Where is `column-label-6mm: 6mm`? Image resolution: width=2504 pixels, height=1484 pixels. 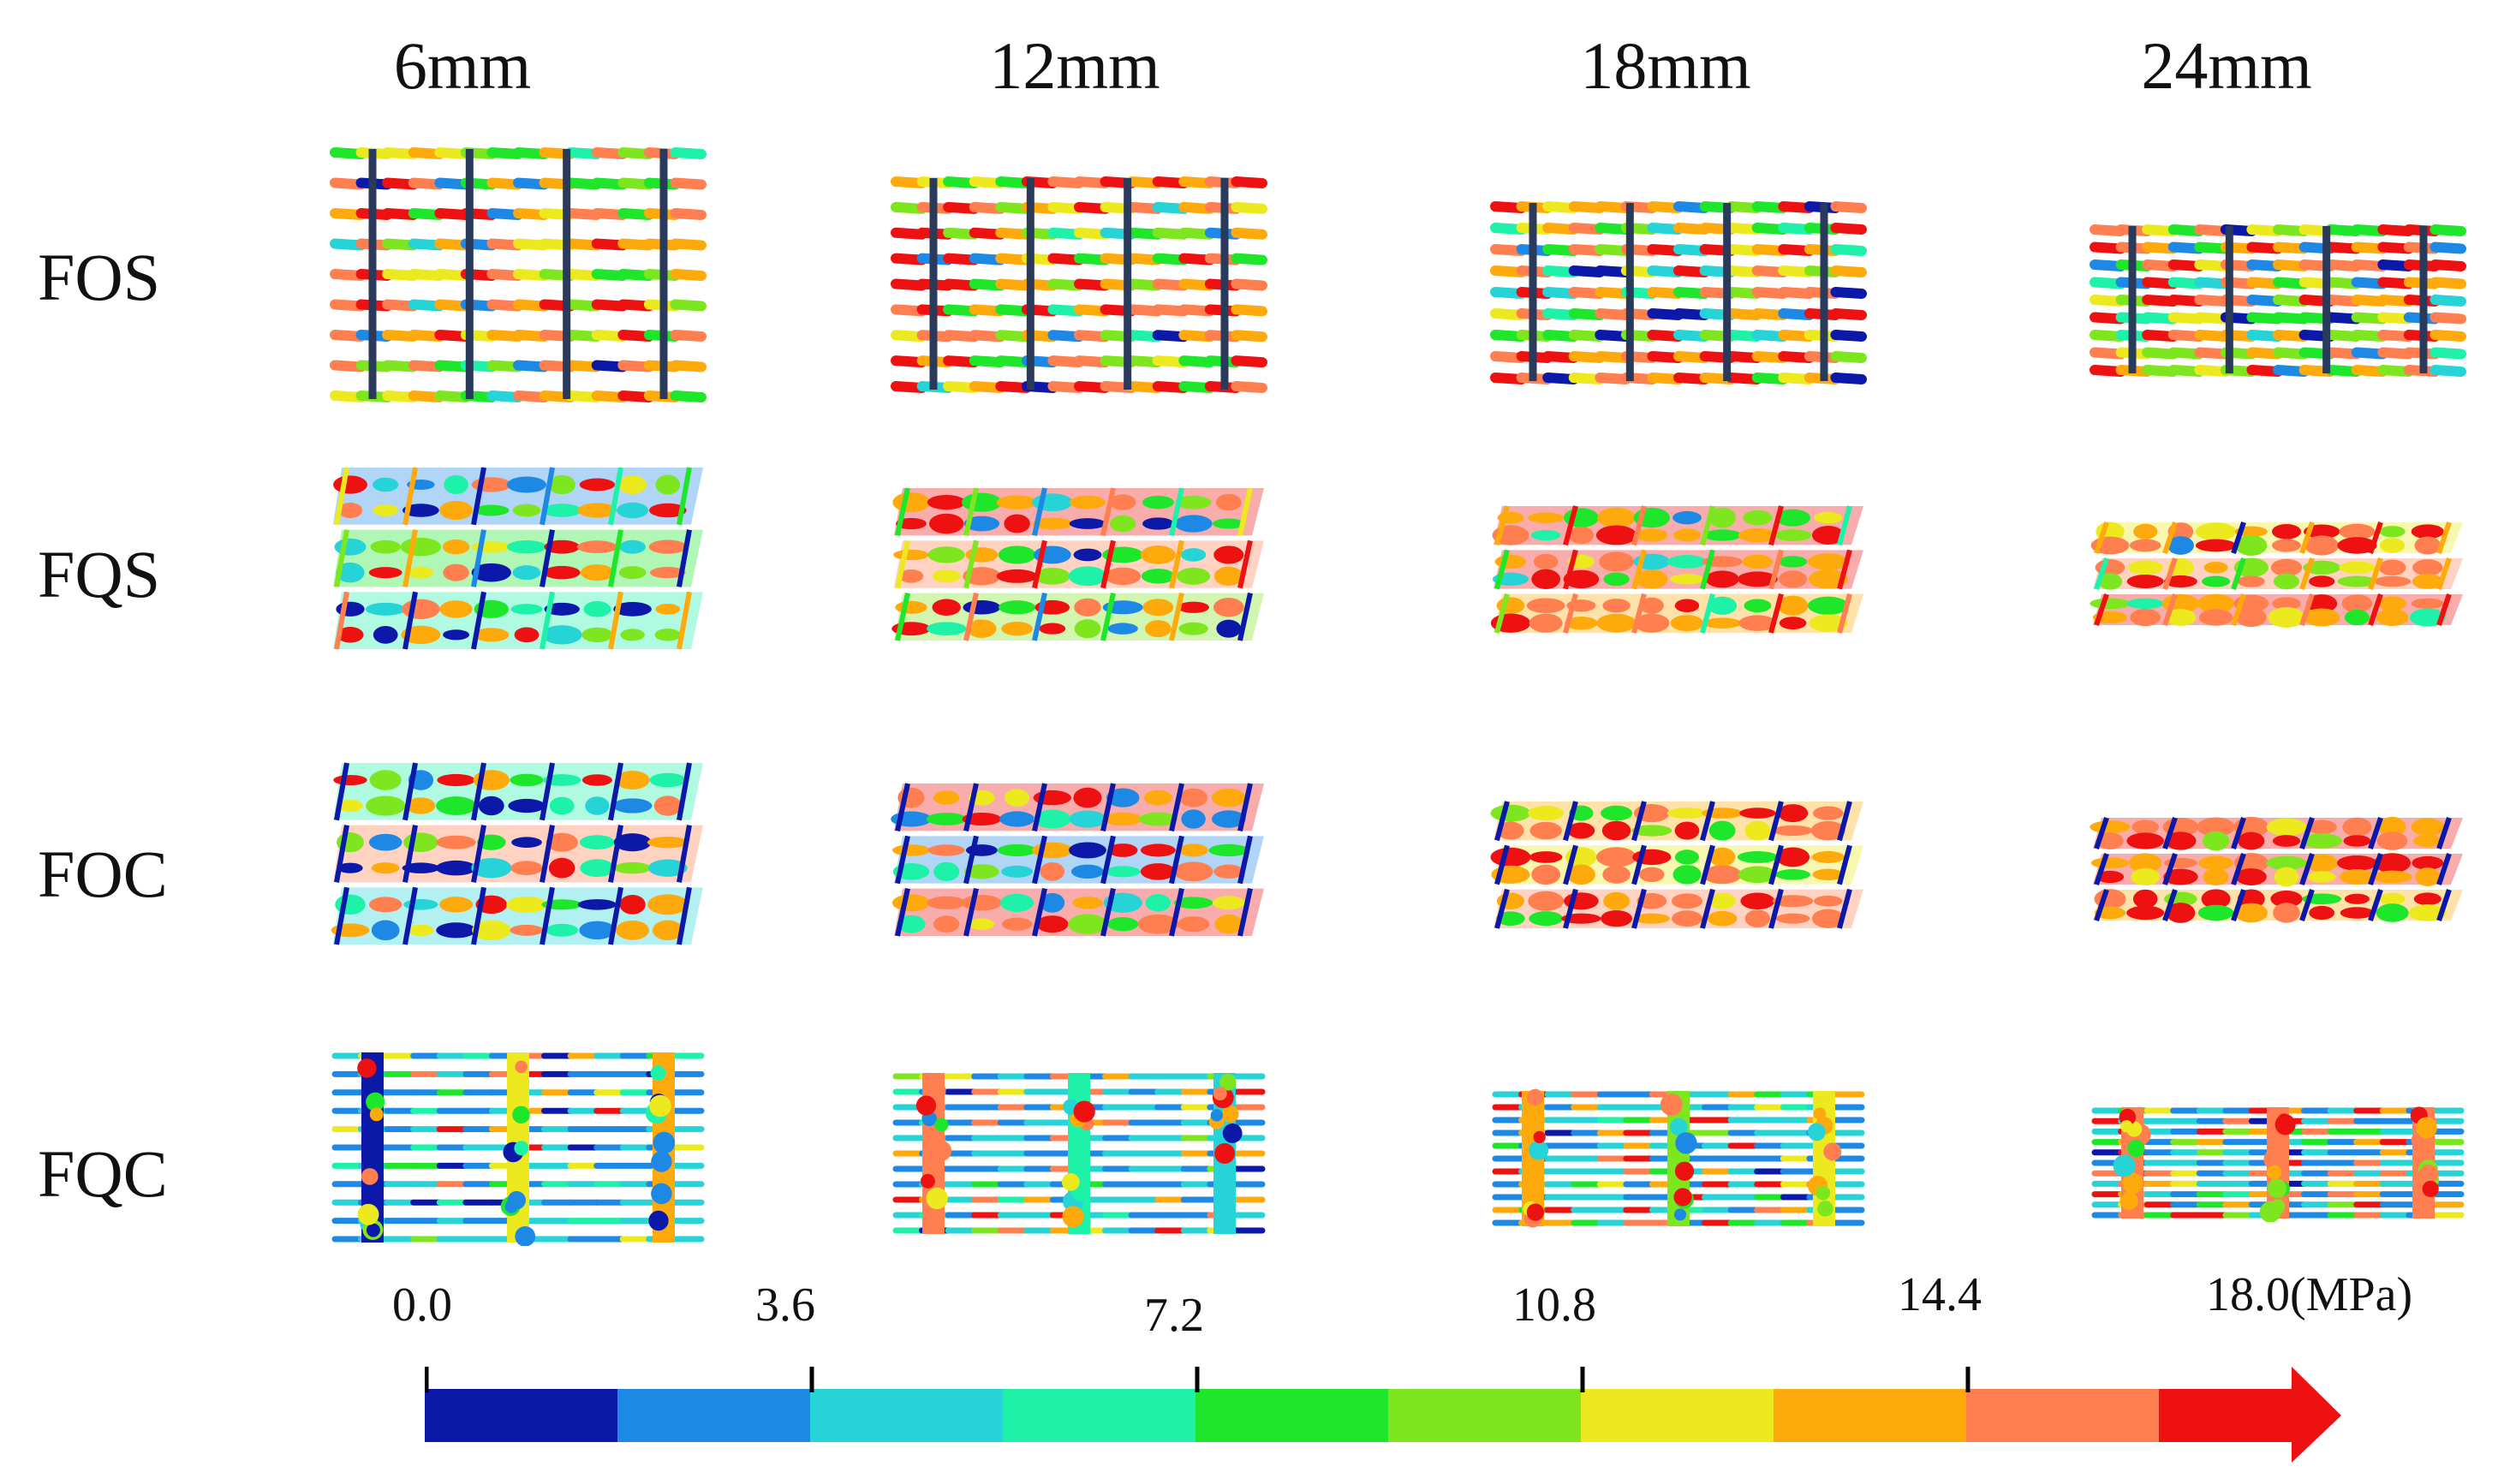 column-label-6mm: 6mm is located at coordinates (462, 65).